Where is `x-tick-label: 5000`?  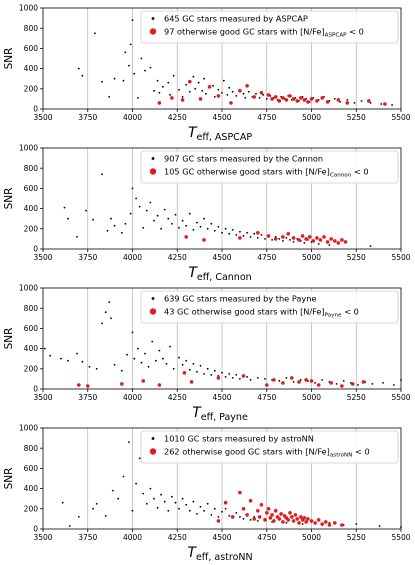
x-tick-label: 5000 is located at coordinates (311, 397).